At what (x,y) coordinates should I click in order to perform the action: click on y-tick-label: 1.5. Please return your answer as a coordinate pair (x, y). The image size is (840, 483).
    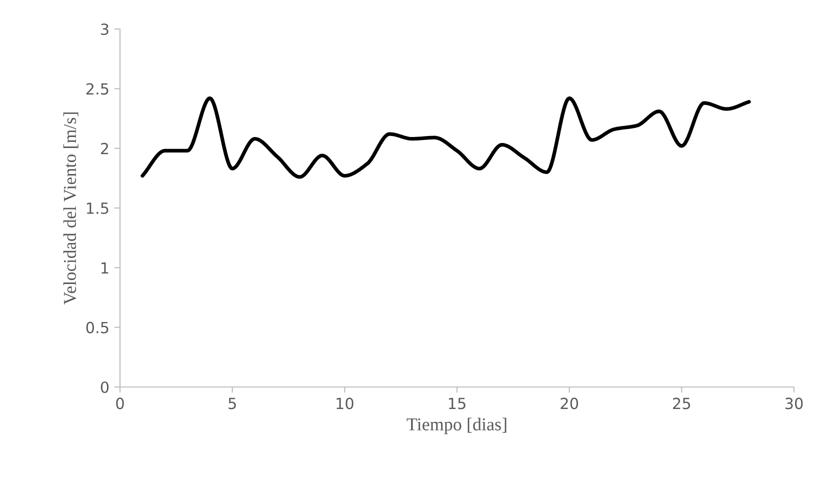
    Looking at the image, I should click on (97, 208).